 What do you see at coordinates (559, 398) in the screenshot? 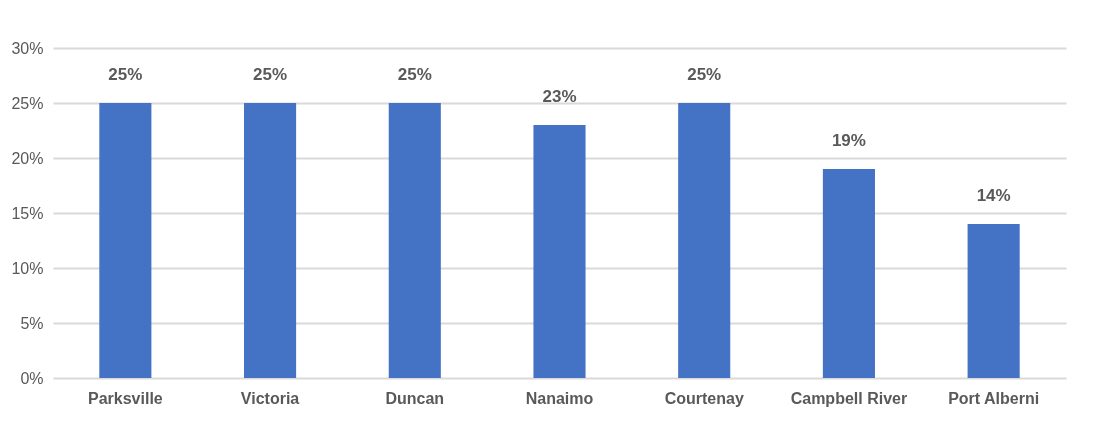
I see `x-tick-label: Nanaimo` at bounding box center [559, 398].